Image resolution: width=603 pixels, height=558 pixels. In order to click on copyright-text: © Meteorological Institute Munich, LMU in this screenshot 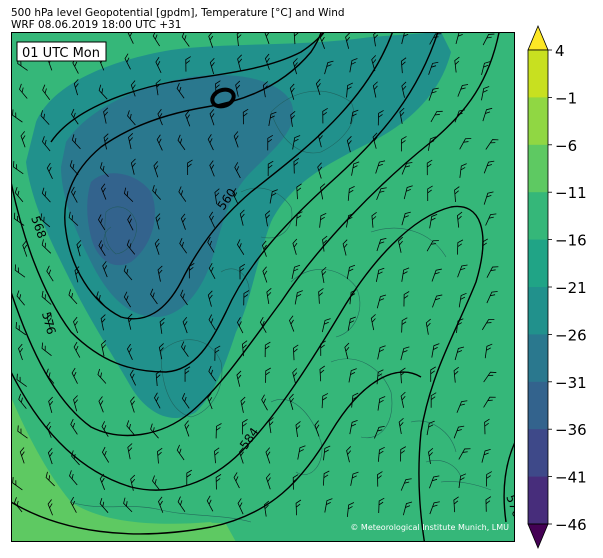, I will do `click(429, 527)`.